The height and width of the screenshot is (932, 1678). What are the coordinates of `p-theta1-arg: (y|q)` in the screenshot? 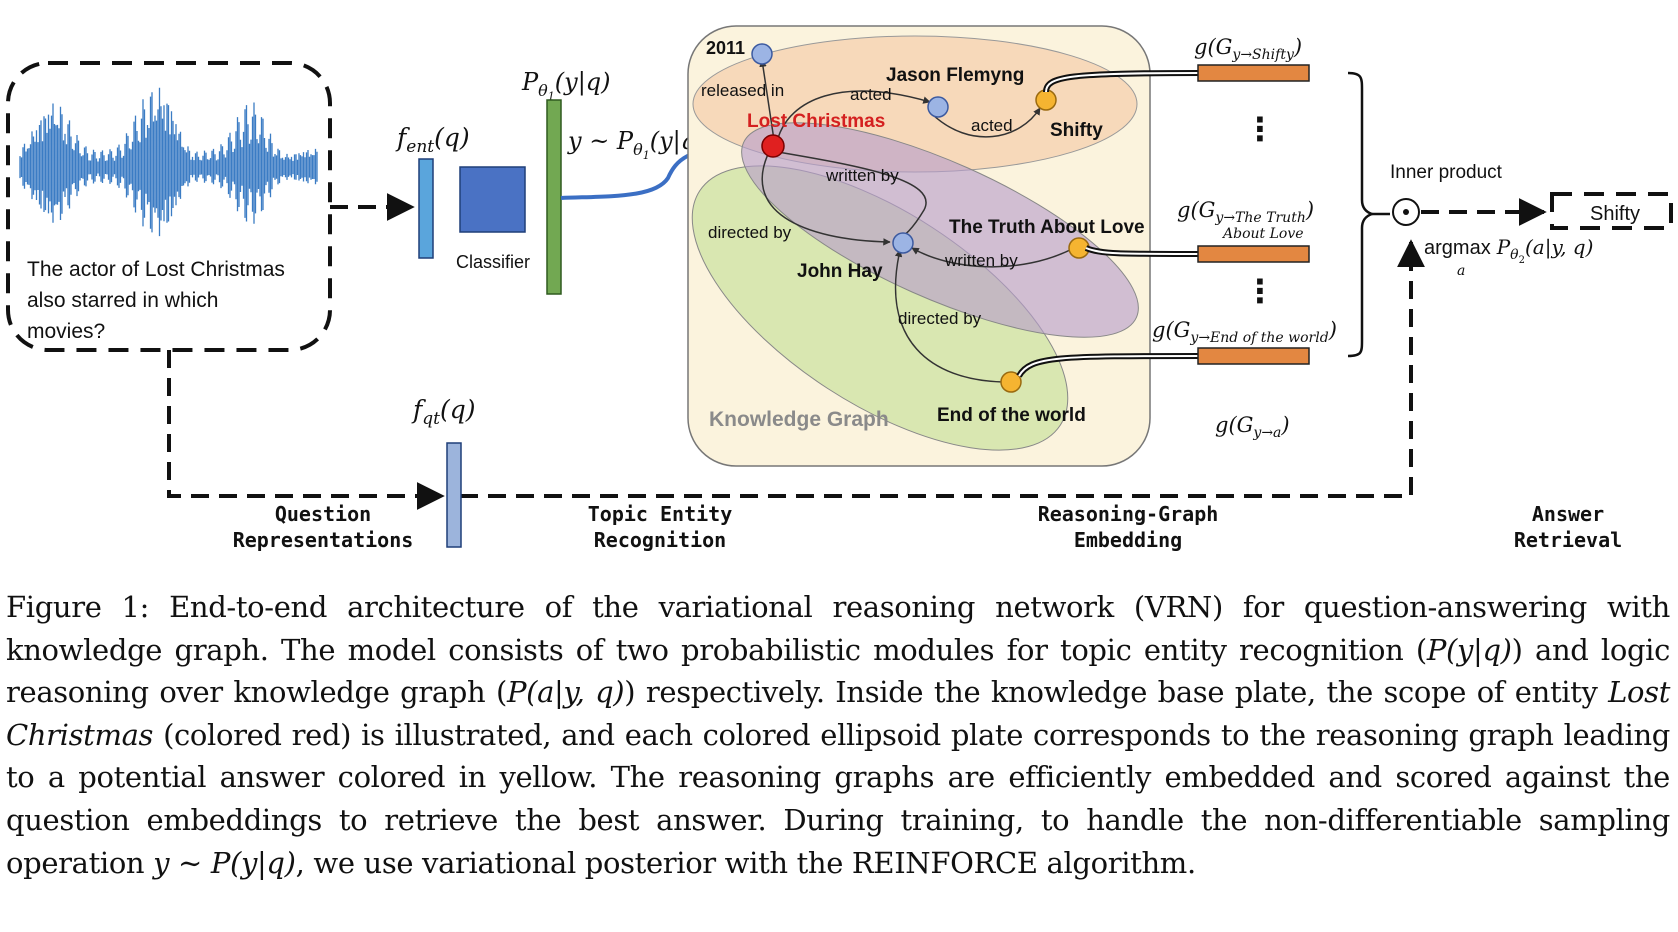 It's located at (583, 82).